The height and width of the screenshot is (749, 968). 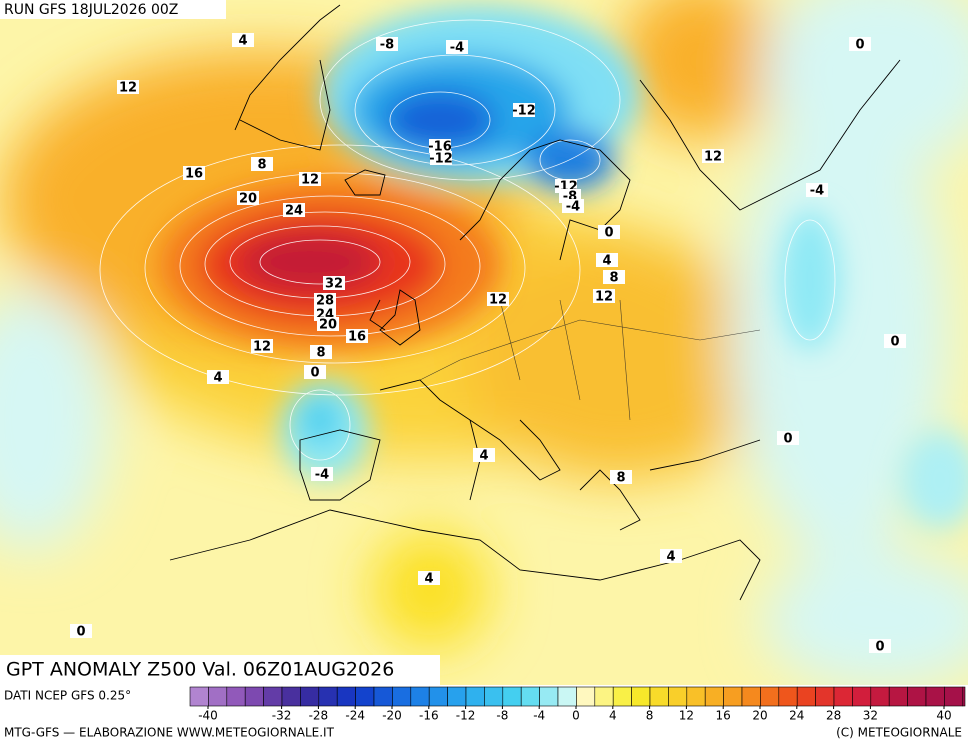 I want to click on colorbar-tick-label: -40, so click(x=208, y=716).